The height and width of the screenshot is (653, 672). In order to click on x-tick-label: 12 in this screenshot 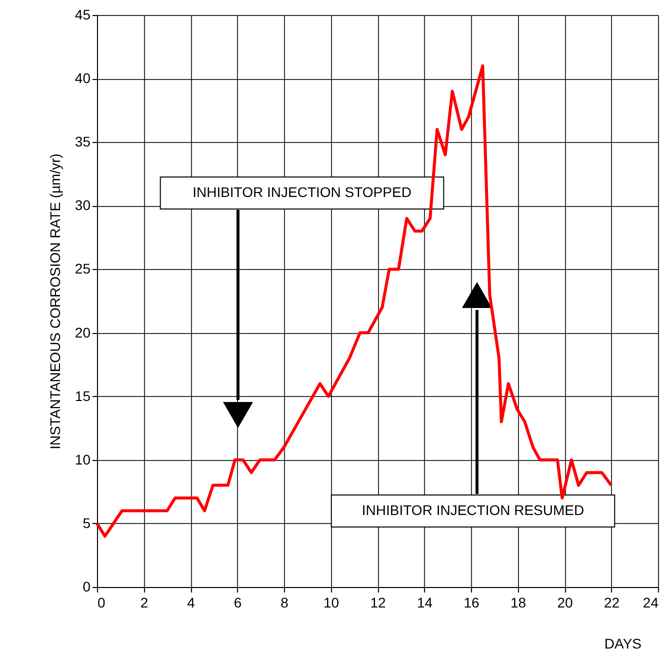, I will do `click(378, 602)`.